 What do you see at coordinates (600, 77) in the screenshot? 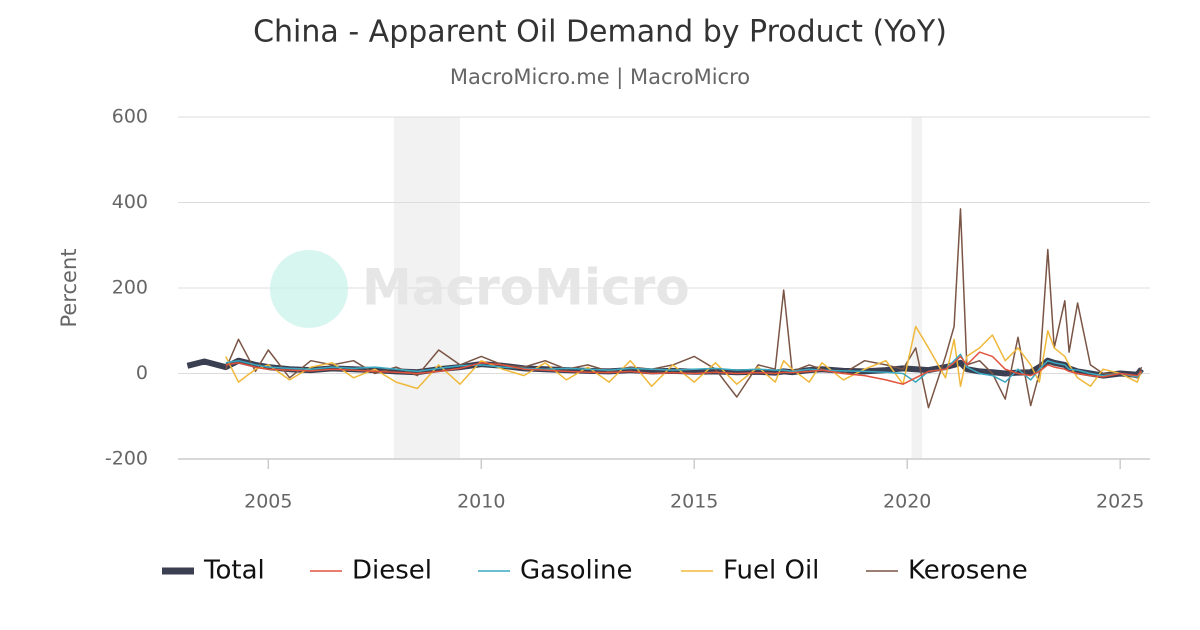
I see `chart-subtitle: MacroMicro.me | MacroMicro` at bounding box center [600, 77].